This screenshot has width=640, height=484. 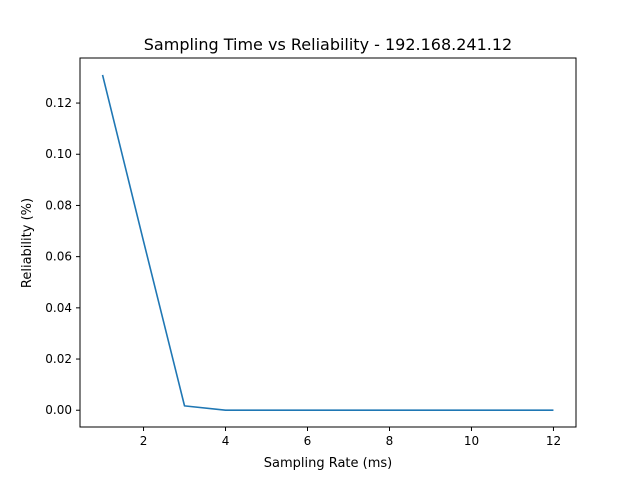 I want to click on x-tick-label: 10, so click(x=471, y=441).